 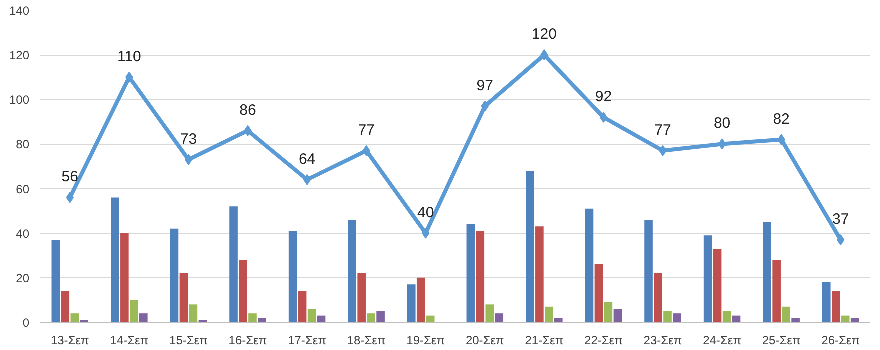 I want to click on x-tick-label: 16-Σεπ, so click(x=248, y=341).